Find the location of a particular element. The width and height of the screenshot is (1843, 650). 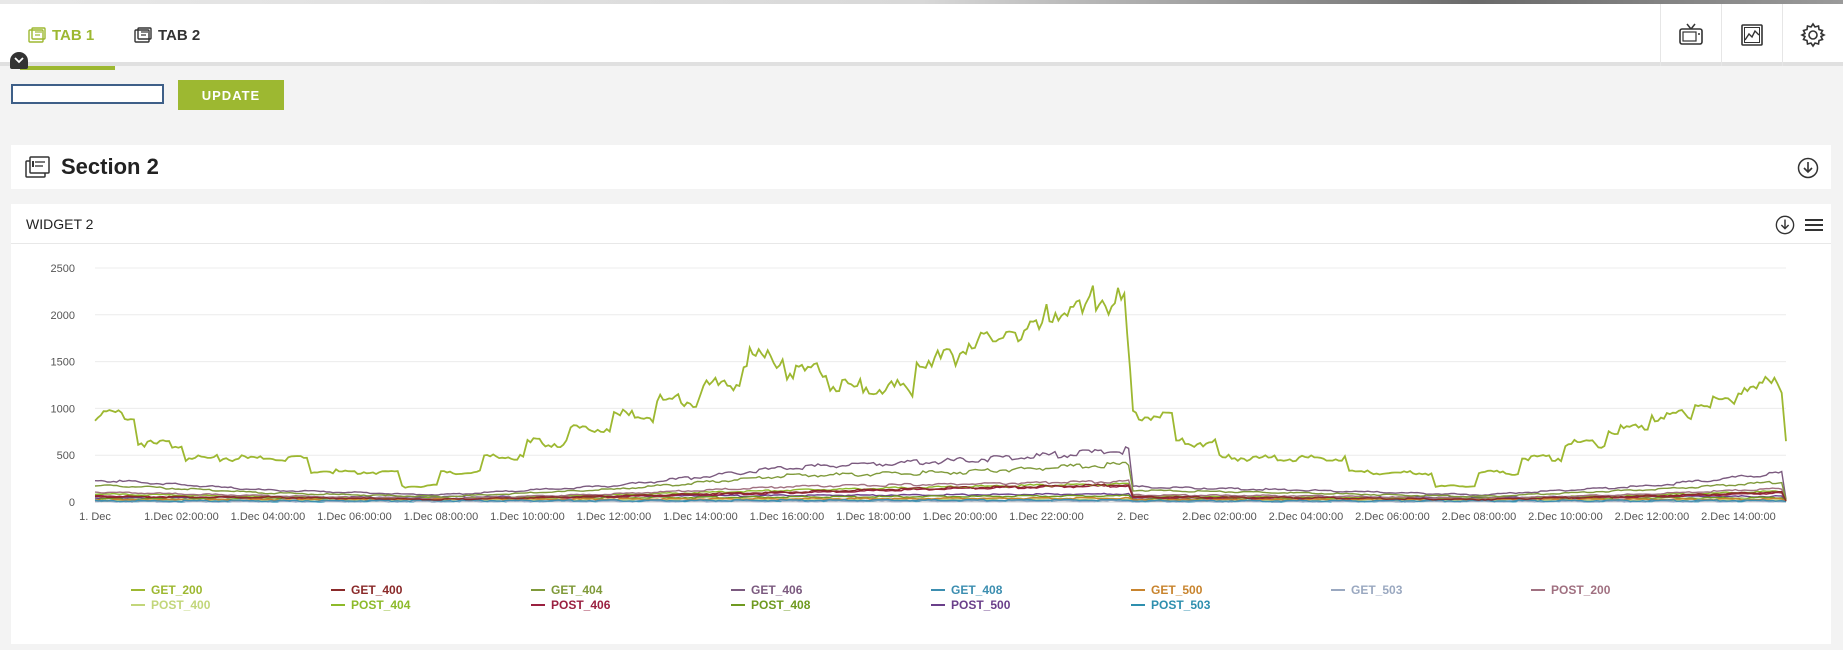

tv-mode-button is located at coordinates (1690, 35).